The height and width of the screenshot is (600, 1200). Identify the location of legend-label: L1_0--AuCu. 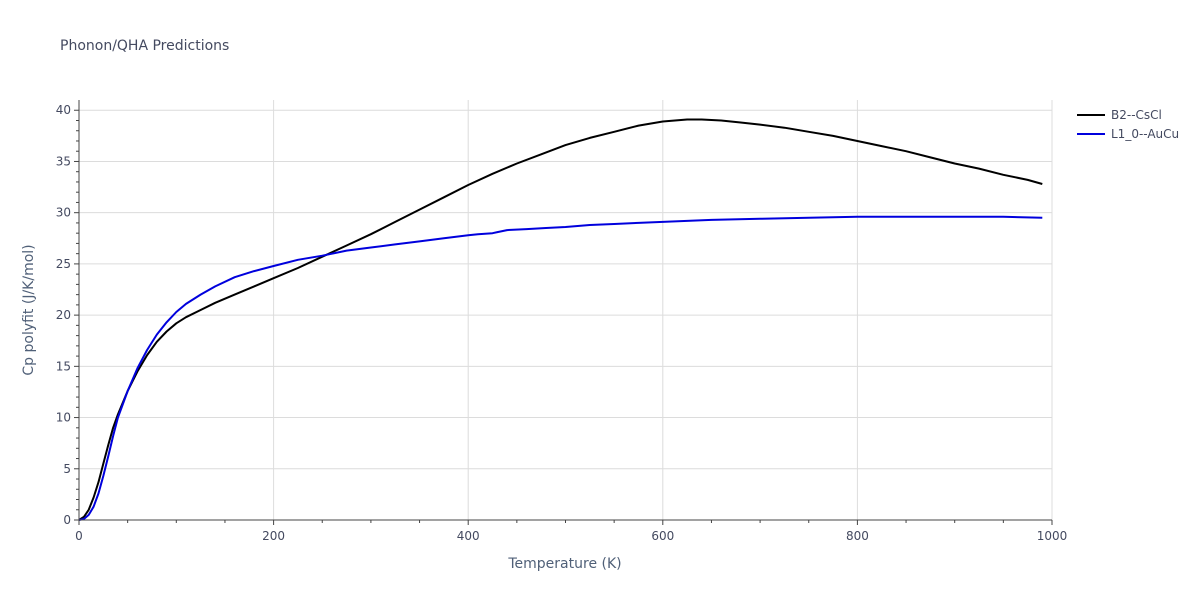
(1145, 134).